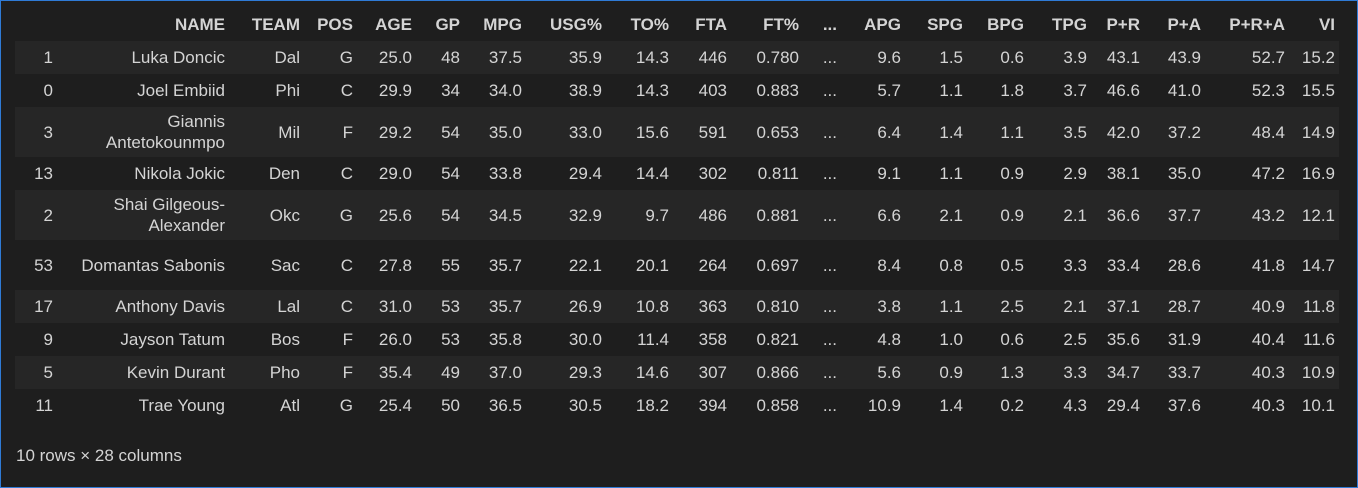 This screenshot has height=488, width=1358. Describe the element at coordinates (1174, 215) in the screenshot. I see `table-cell: 37.7` at that location.